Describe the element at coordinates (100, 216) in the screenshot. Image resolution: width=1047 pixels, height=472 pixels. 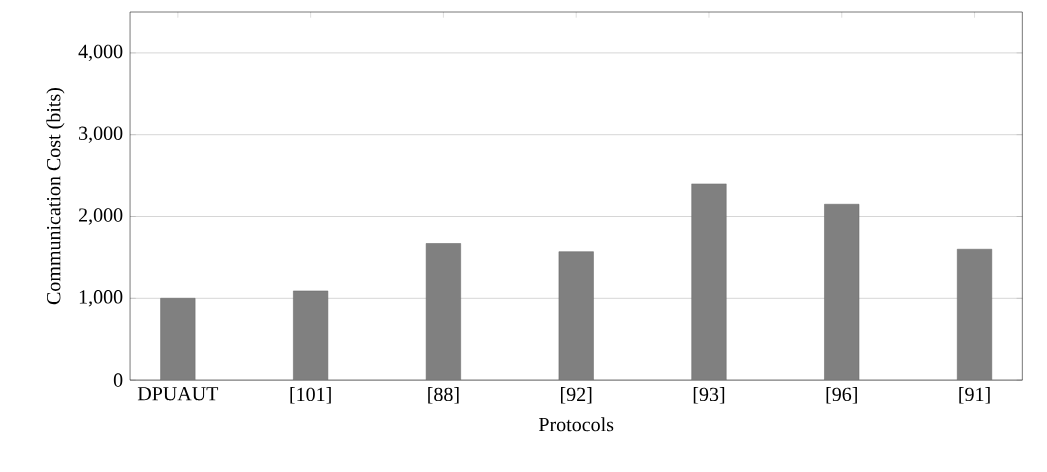
I see `y-tick-label: 2,000` at that location.